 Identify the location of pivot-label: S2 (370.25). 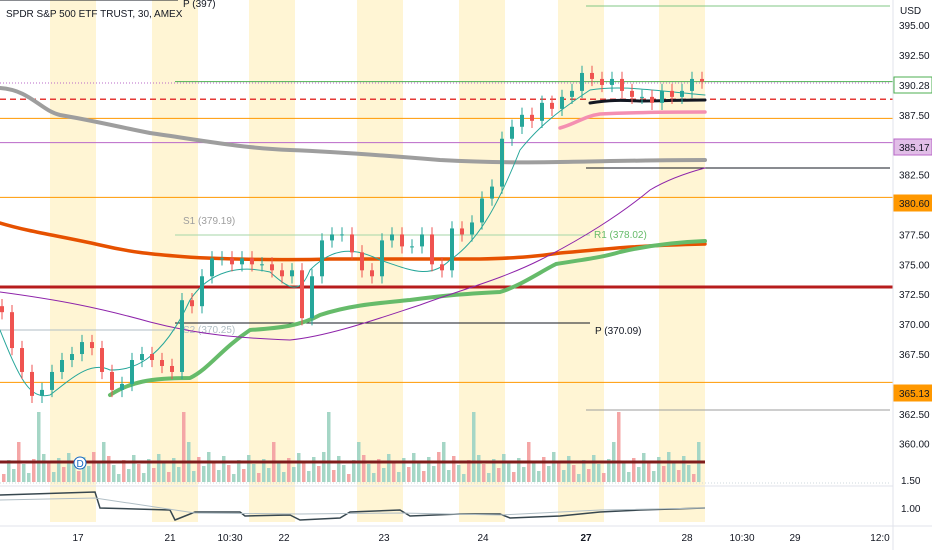
(209, 330).